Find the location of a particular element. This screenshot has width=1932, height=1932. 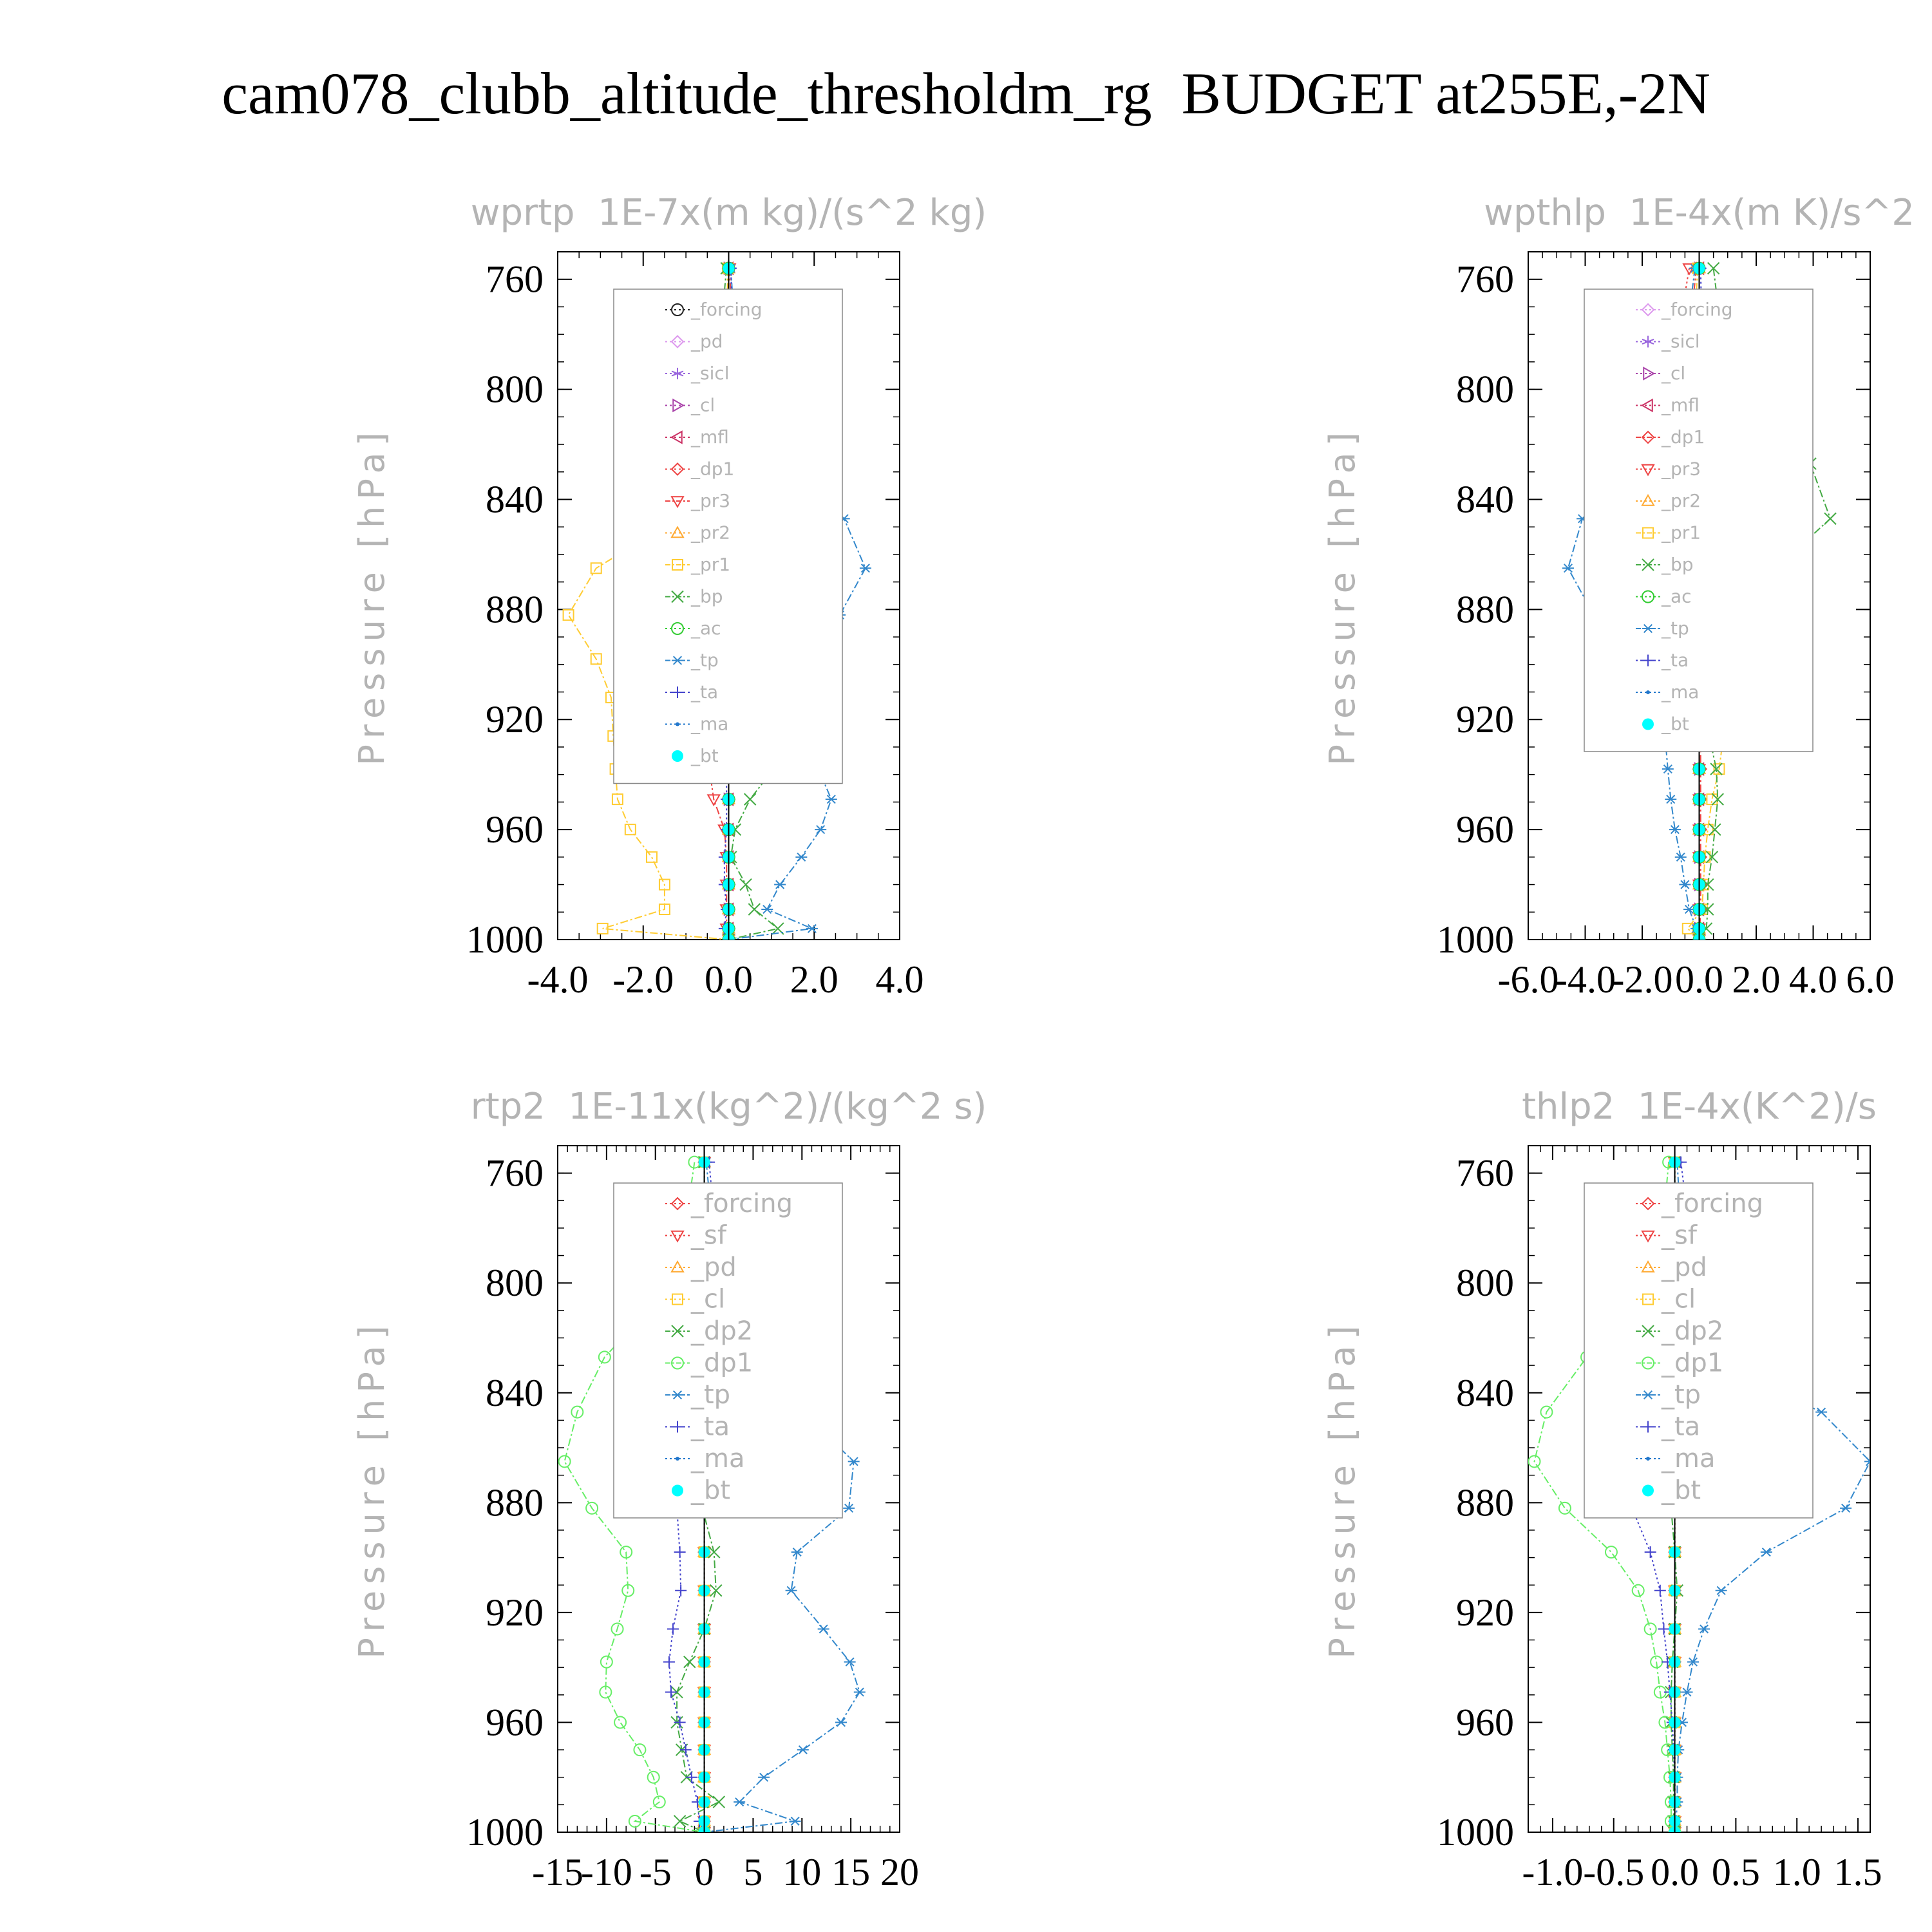

legend-item: _bp is located at coordinates (694, 596).